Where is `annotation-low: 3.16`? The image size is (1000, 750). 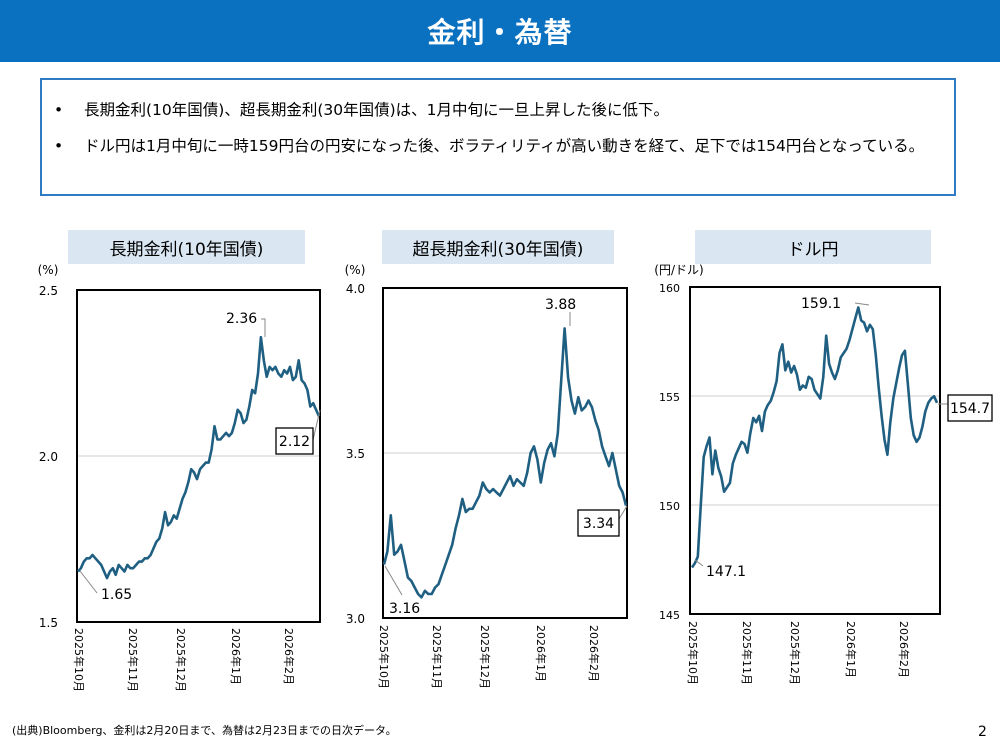
annotation-low: 3.16 is located at coordinates (404, 609).